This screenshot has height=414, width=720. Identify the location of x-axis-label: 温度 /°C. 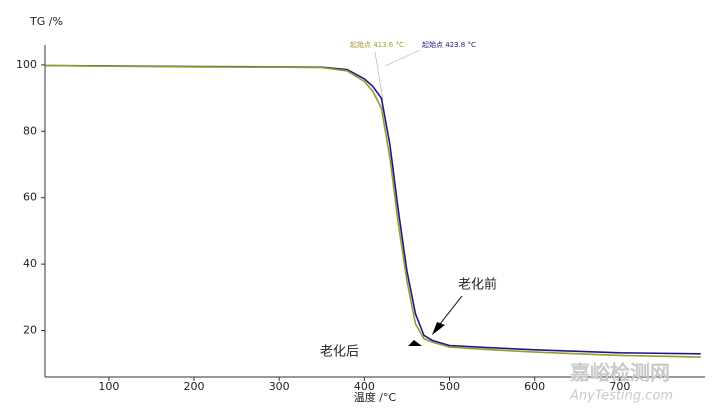
(375, 397).